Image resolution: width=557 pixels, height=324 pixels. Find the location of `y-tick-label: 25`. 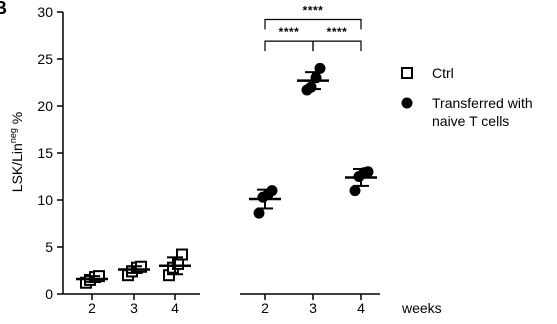

y-tick-label: 25 is located at coordinates (45, 59).